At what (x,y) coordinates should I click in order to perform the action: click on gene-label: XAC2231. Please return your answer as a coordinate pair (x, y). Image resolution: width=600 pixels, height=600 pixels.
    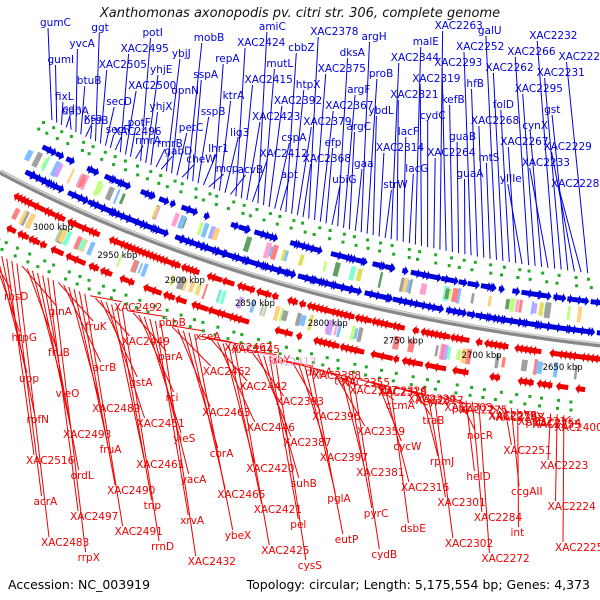
    Looking at the image, I should click on (561, 73).